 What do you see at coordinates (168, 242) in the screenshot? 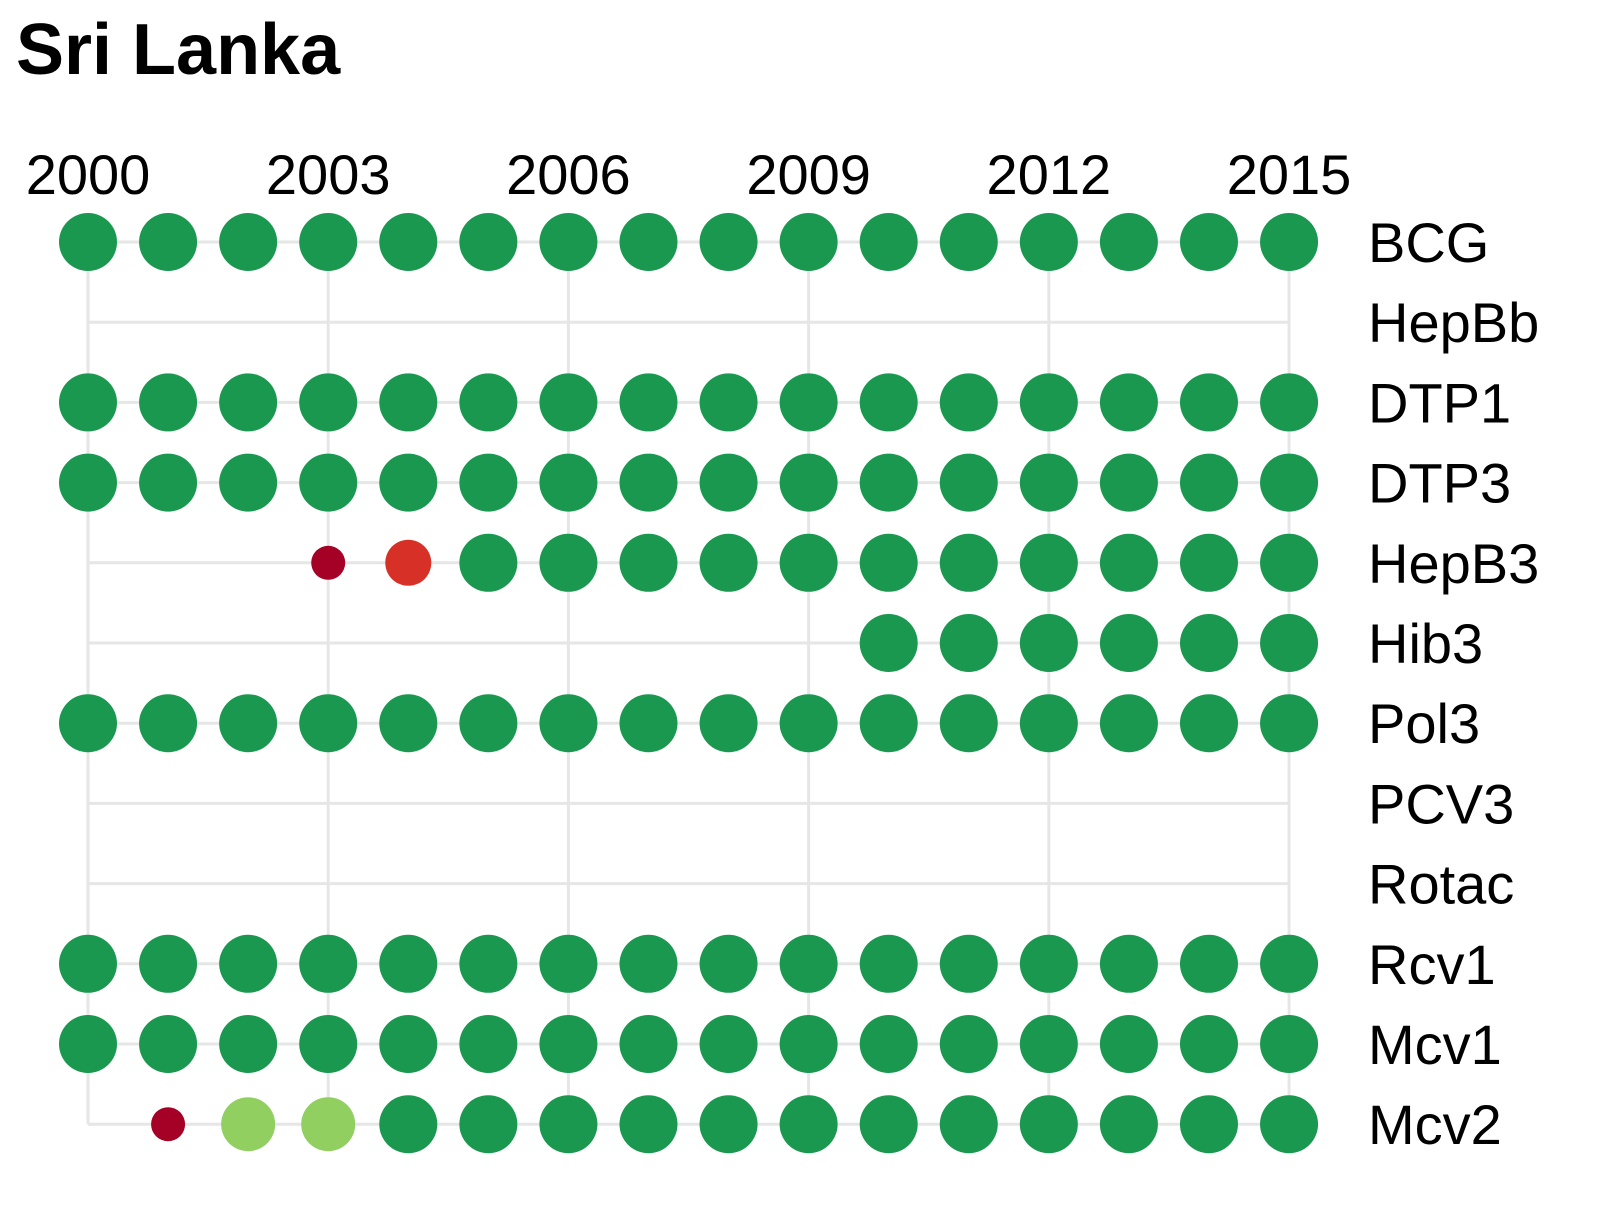
I see `point-bcg-2001` at bounding box center [168, 242].